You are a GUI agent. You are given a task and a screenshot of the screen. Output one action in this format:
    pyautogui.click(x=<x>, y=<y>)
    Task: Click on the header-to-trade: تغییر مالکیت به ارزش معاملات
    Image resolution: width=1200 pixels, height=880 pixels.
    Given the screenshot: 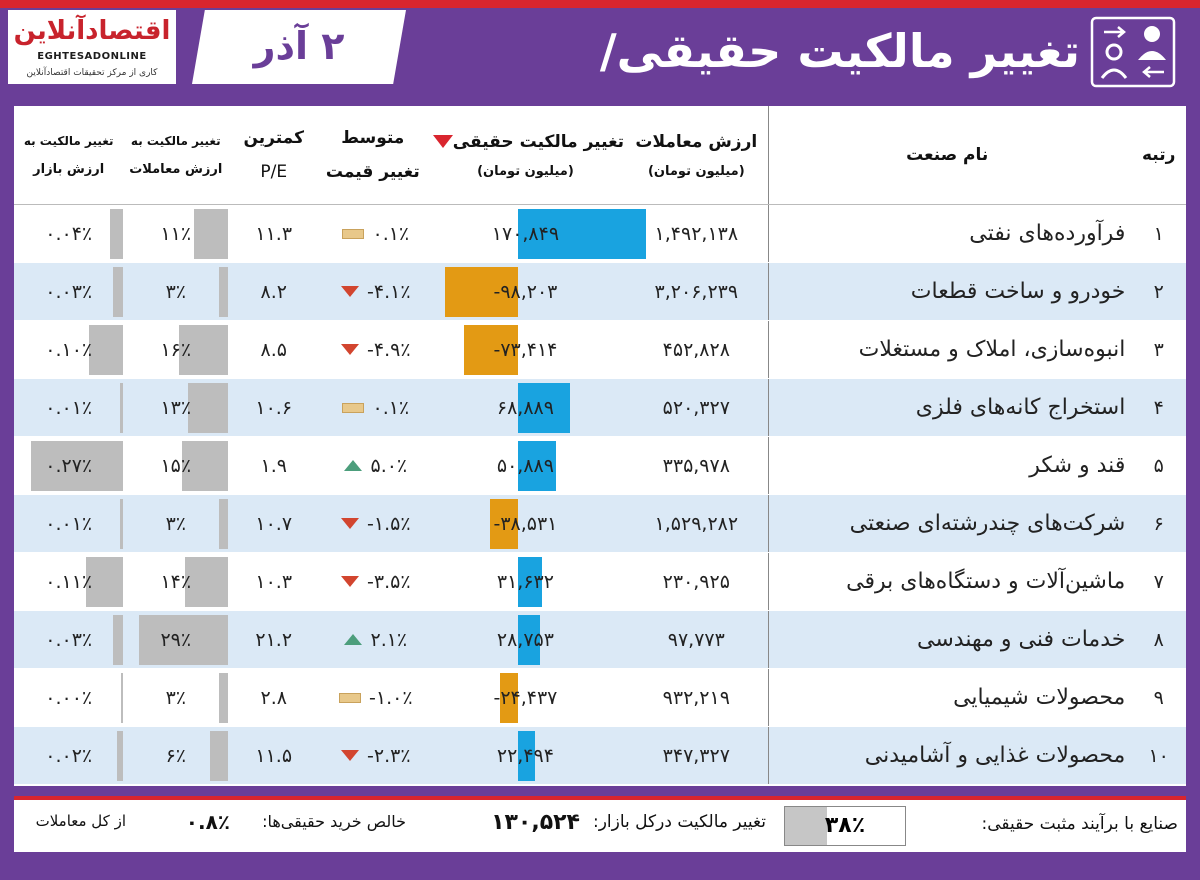 What is the action you would take?
    pyautogui.click(x=176, y=155)
    